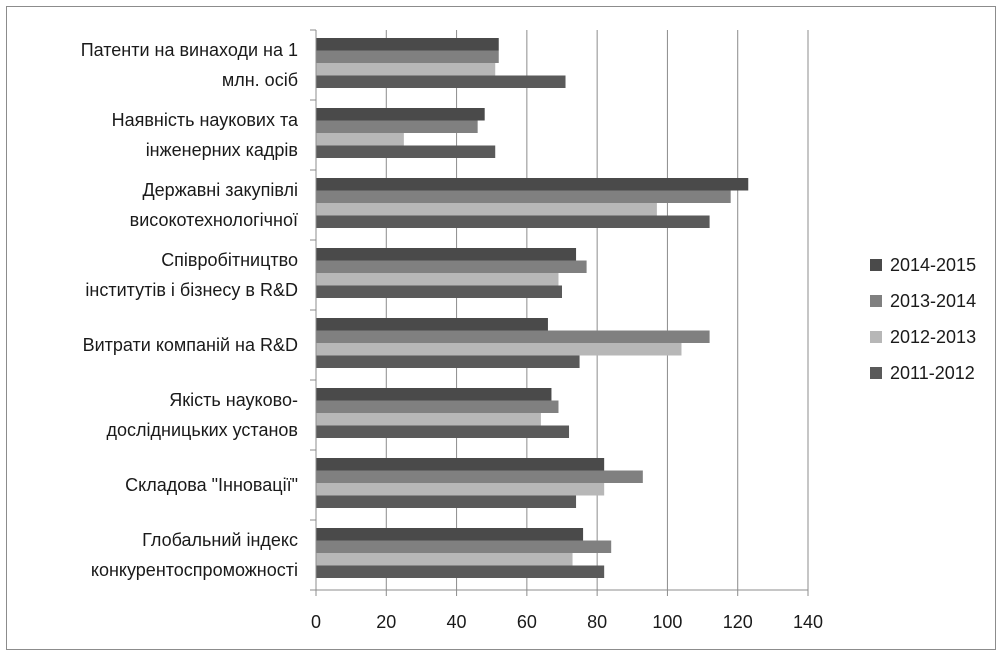 The width and height of the screenshot is (1002, 656). Describe the element at coordinates (808, 622) in the screenshot. I see `x-tick-label: 140` at that location.